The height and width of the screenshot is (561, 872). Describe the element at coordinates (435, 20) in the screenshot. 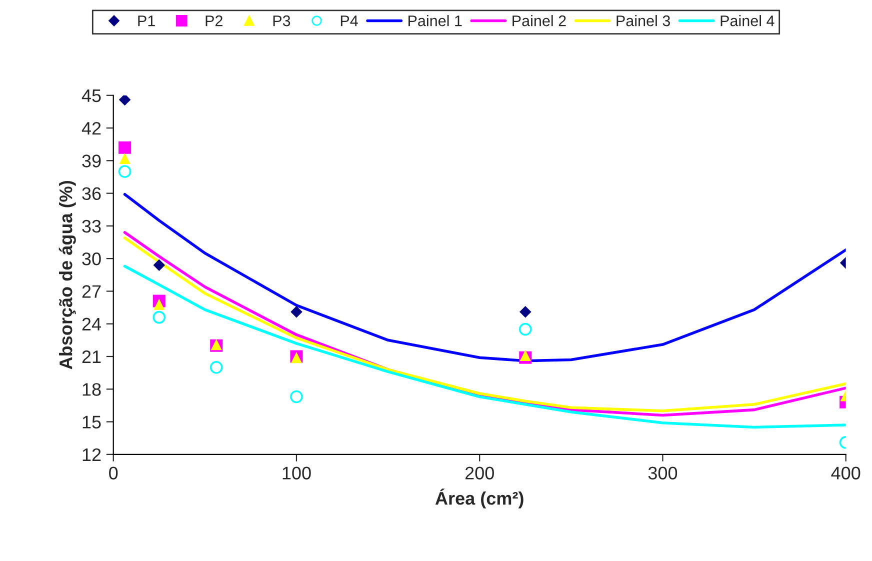

I see `legend-label: Painel 1` at that location.